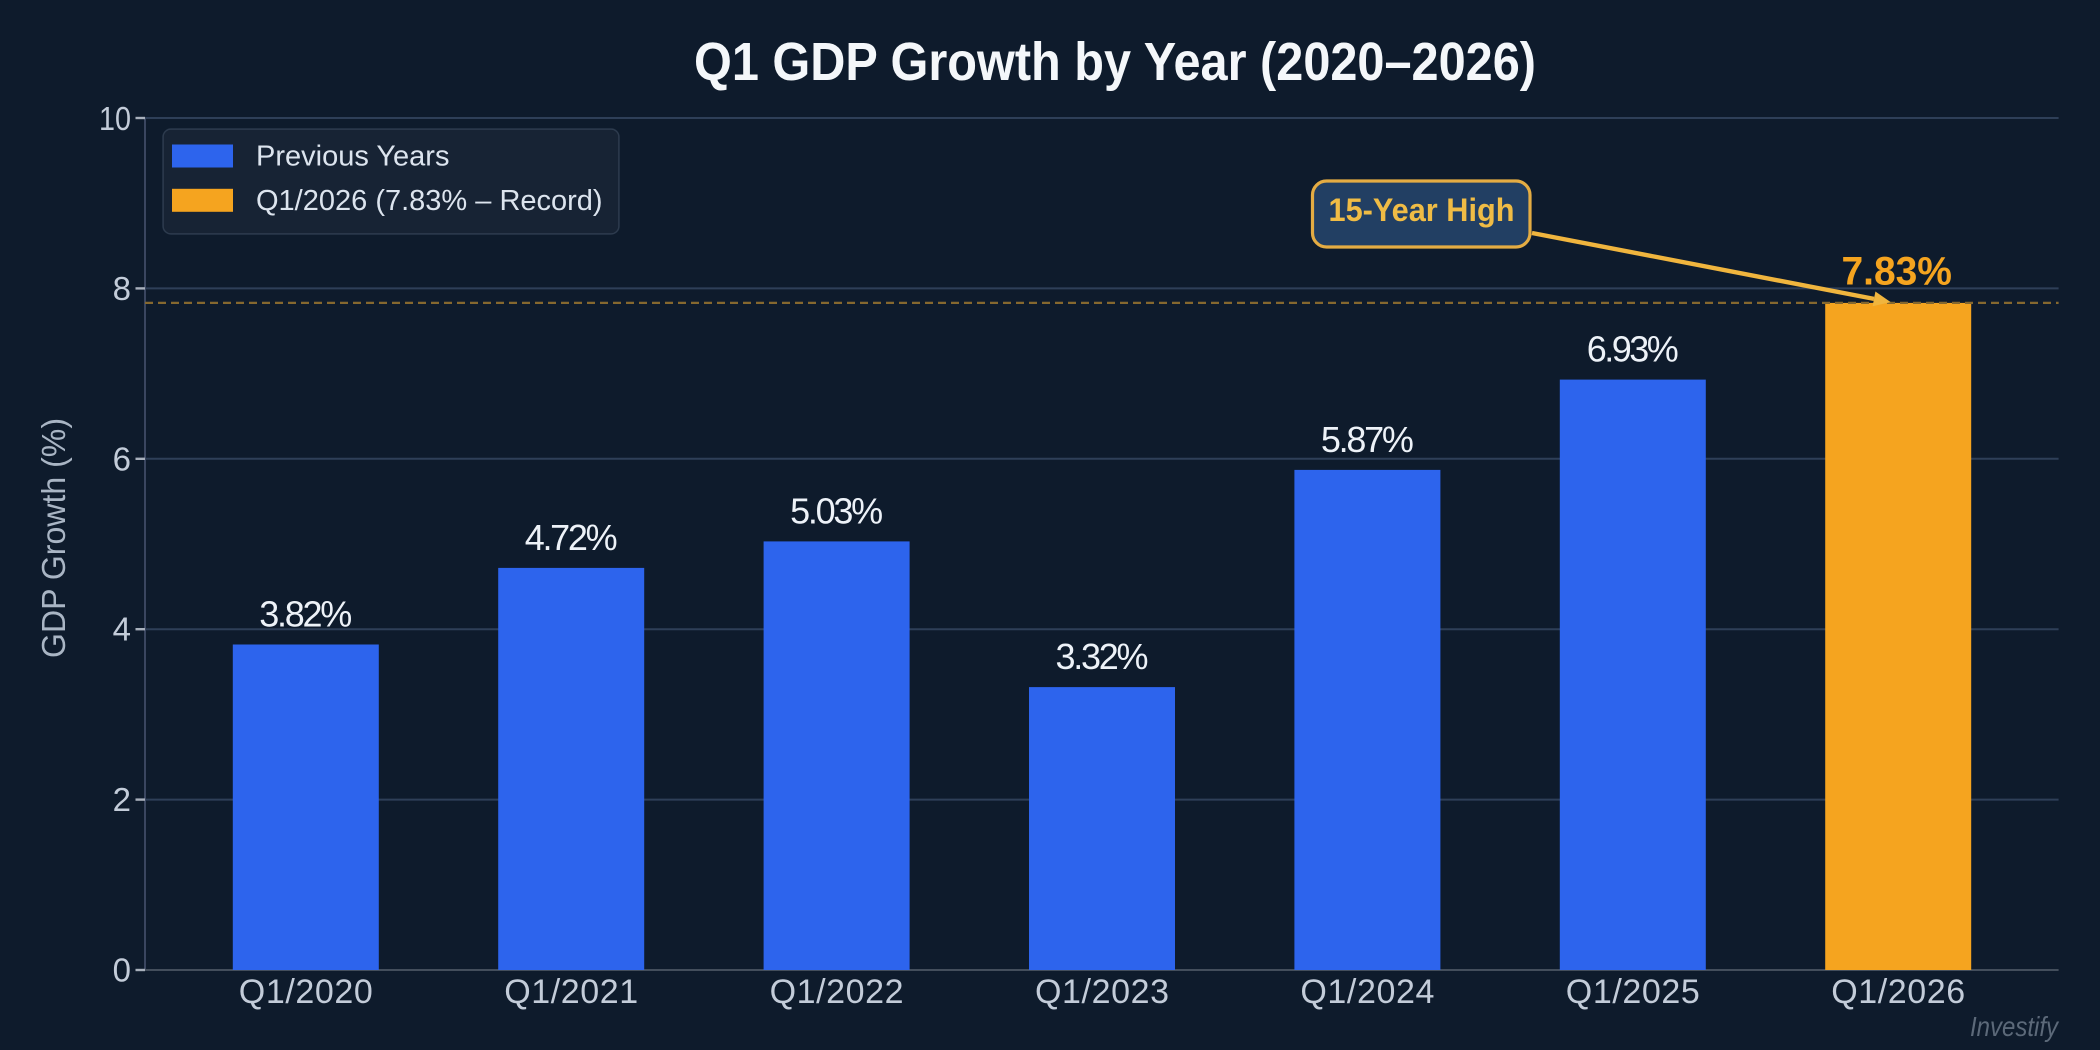 This screenshot has height=1050, width=2100. I want to click on svg-text: Q1/2023, so click(1102, 992).